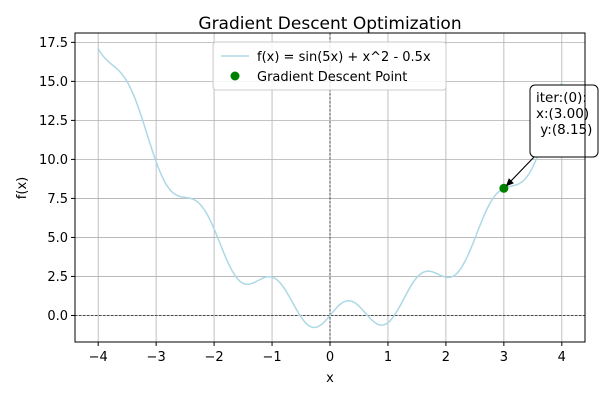  Describe the element at coordinates (235, 76) in the screenshot. I see `legend-marker-swatch` at that location.